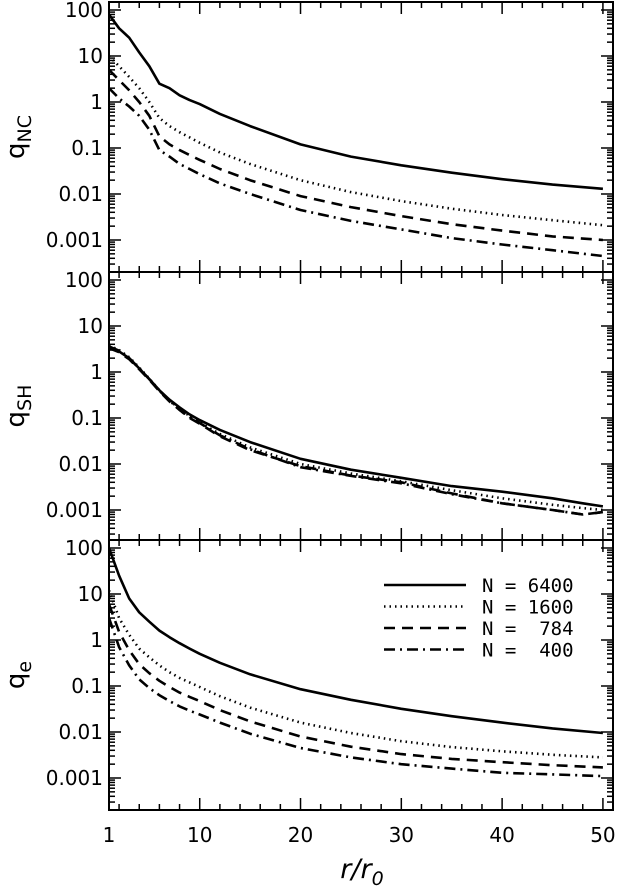 The height and width of the screenshot is (887, 619). Describe the element at coordinates (300, 835) in the screenshot. I see `x-tick-label: 20` at that location.